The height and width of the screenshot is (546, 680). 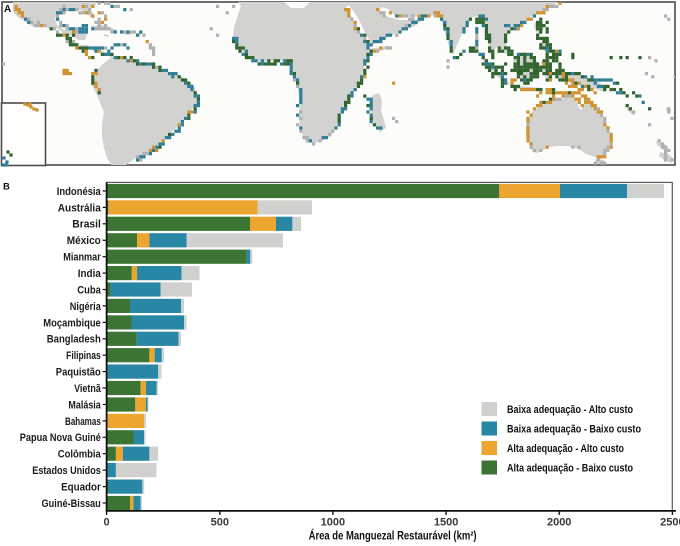 I want to click on svg-text: Cuba, so click(x=89, y=290).